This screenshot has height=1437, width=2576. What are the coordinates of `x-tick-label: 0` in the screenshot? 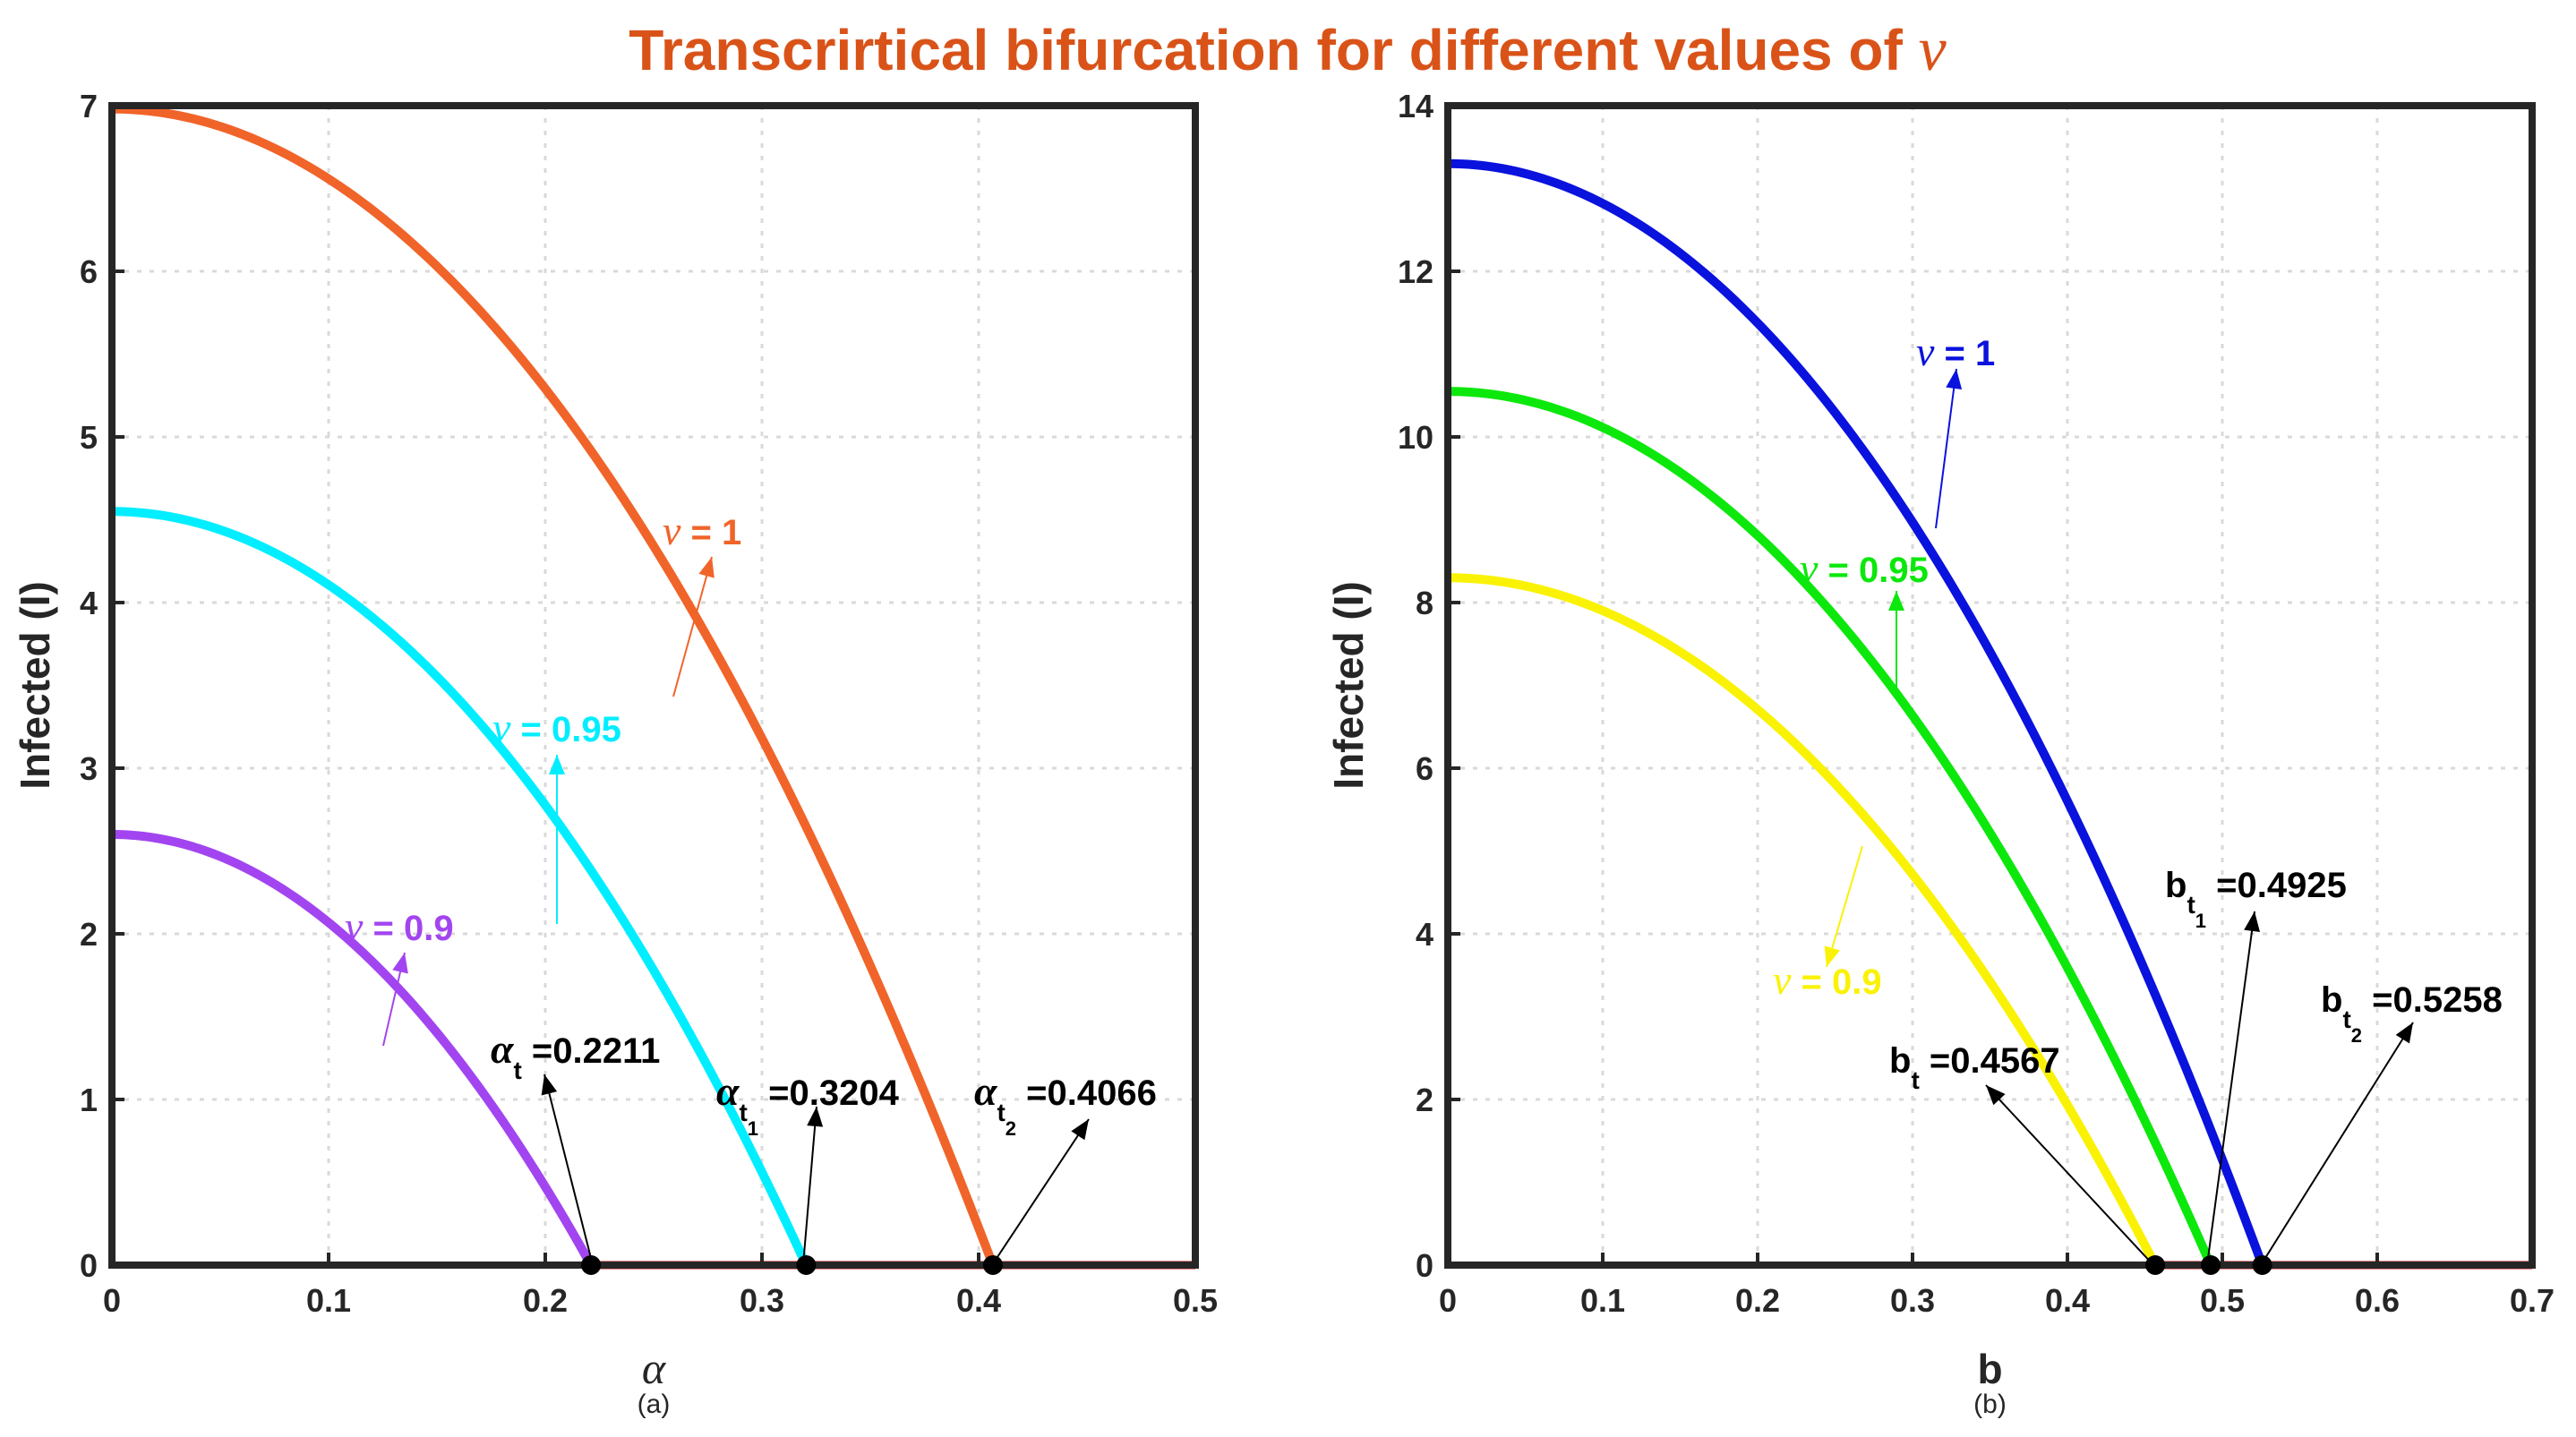 It's located at (112, 1300).